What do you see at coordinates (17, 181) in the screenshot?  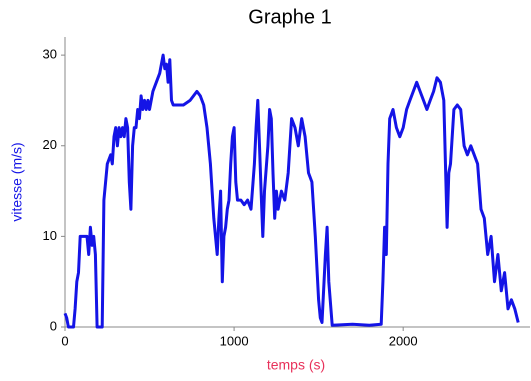 I see `y-axis-label: vitesse (m/s)` at bounding box center [17, 181].